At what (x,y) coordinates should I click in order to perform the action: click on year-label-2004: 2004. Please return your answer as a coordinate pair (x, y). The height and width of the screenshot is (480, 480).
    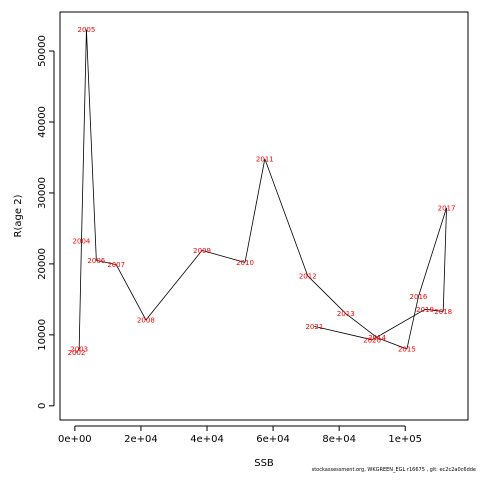
    Looking at the image, I should click on (82, 242).